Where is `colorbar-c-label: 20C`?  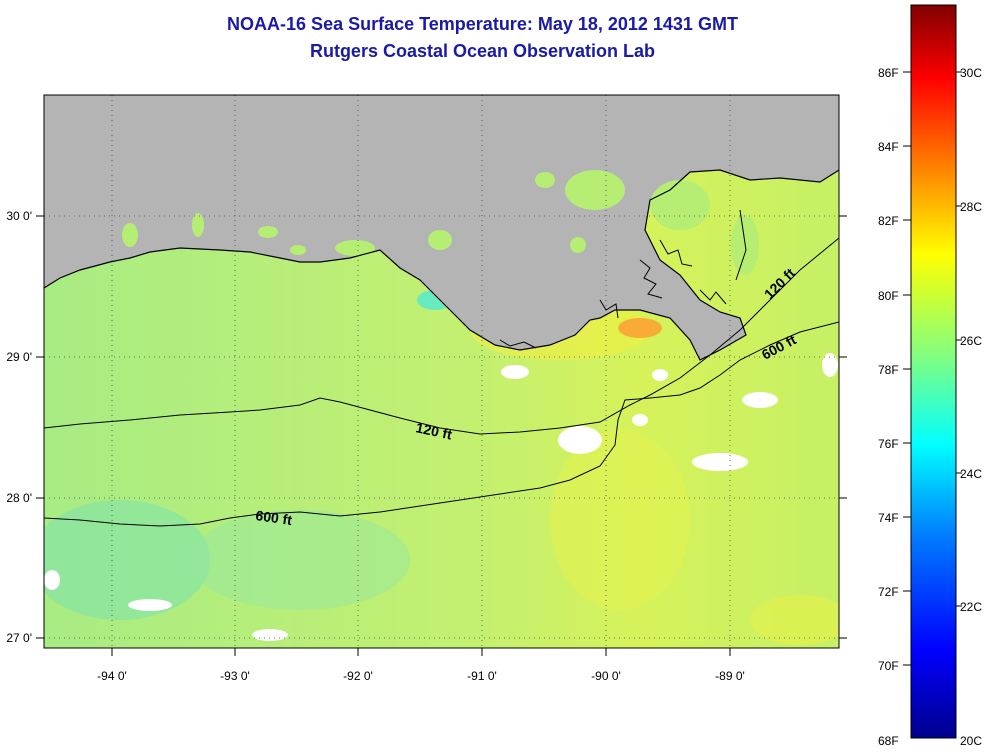 colorbar-c-label: 20C is located at coordinates (971, 741).